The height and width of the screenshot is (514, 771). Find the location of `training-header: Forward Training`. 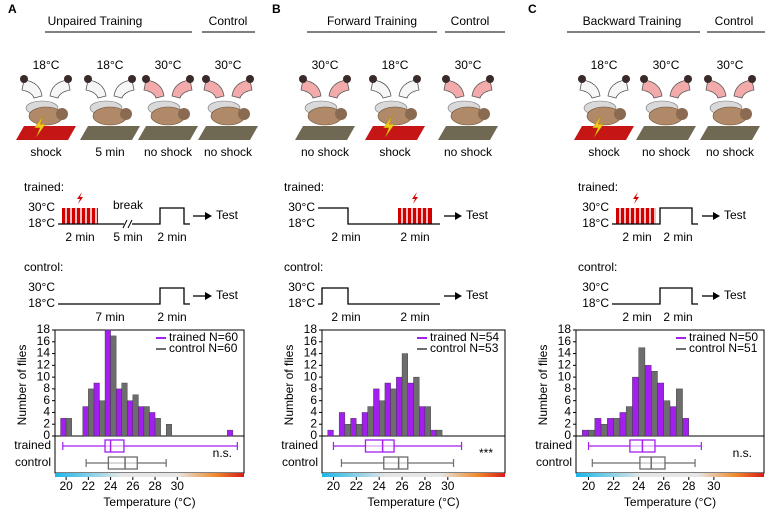

training-header: Forward Training is located at coordinates (372, 21).